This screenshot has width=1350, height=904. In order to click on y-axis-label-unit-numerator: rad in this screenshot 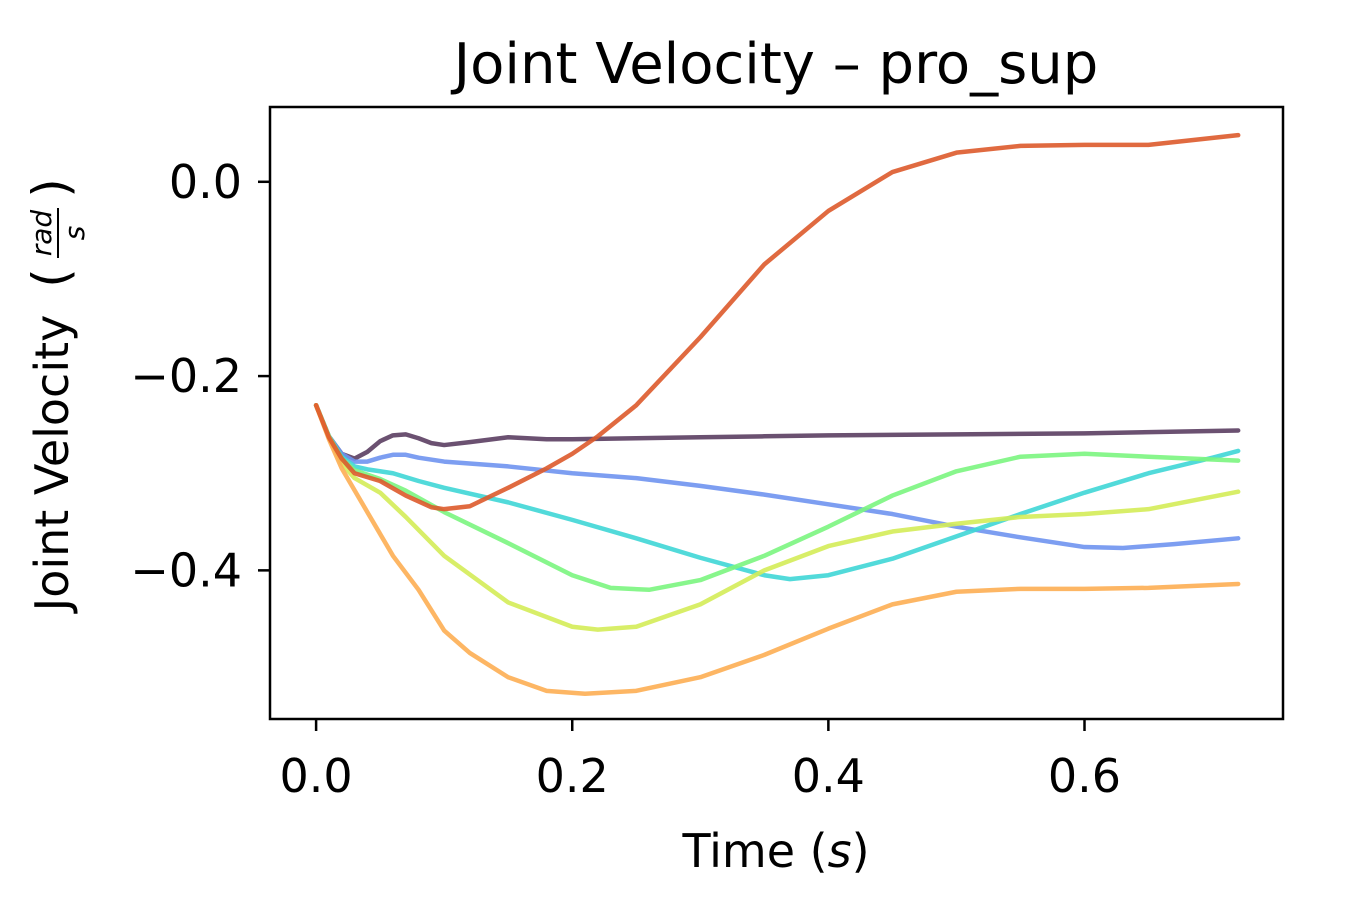, I will do `click(41, 233)`.